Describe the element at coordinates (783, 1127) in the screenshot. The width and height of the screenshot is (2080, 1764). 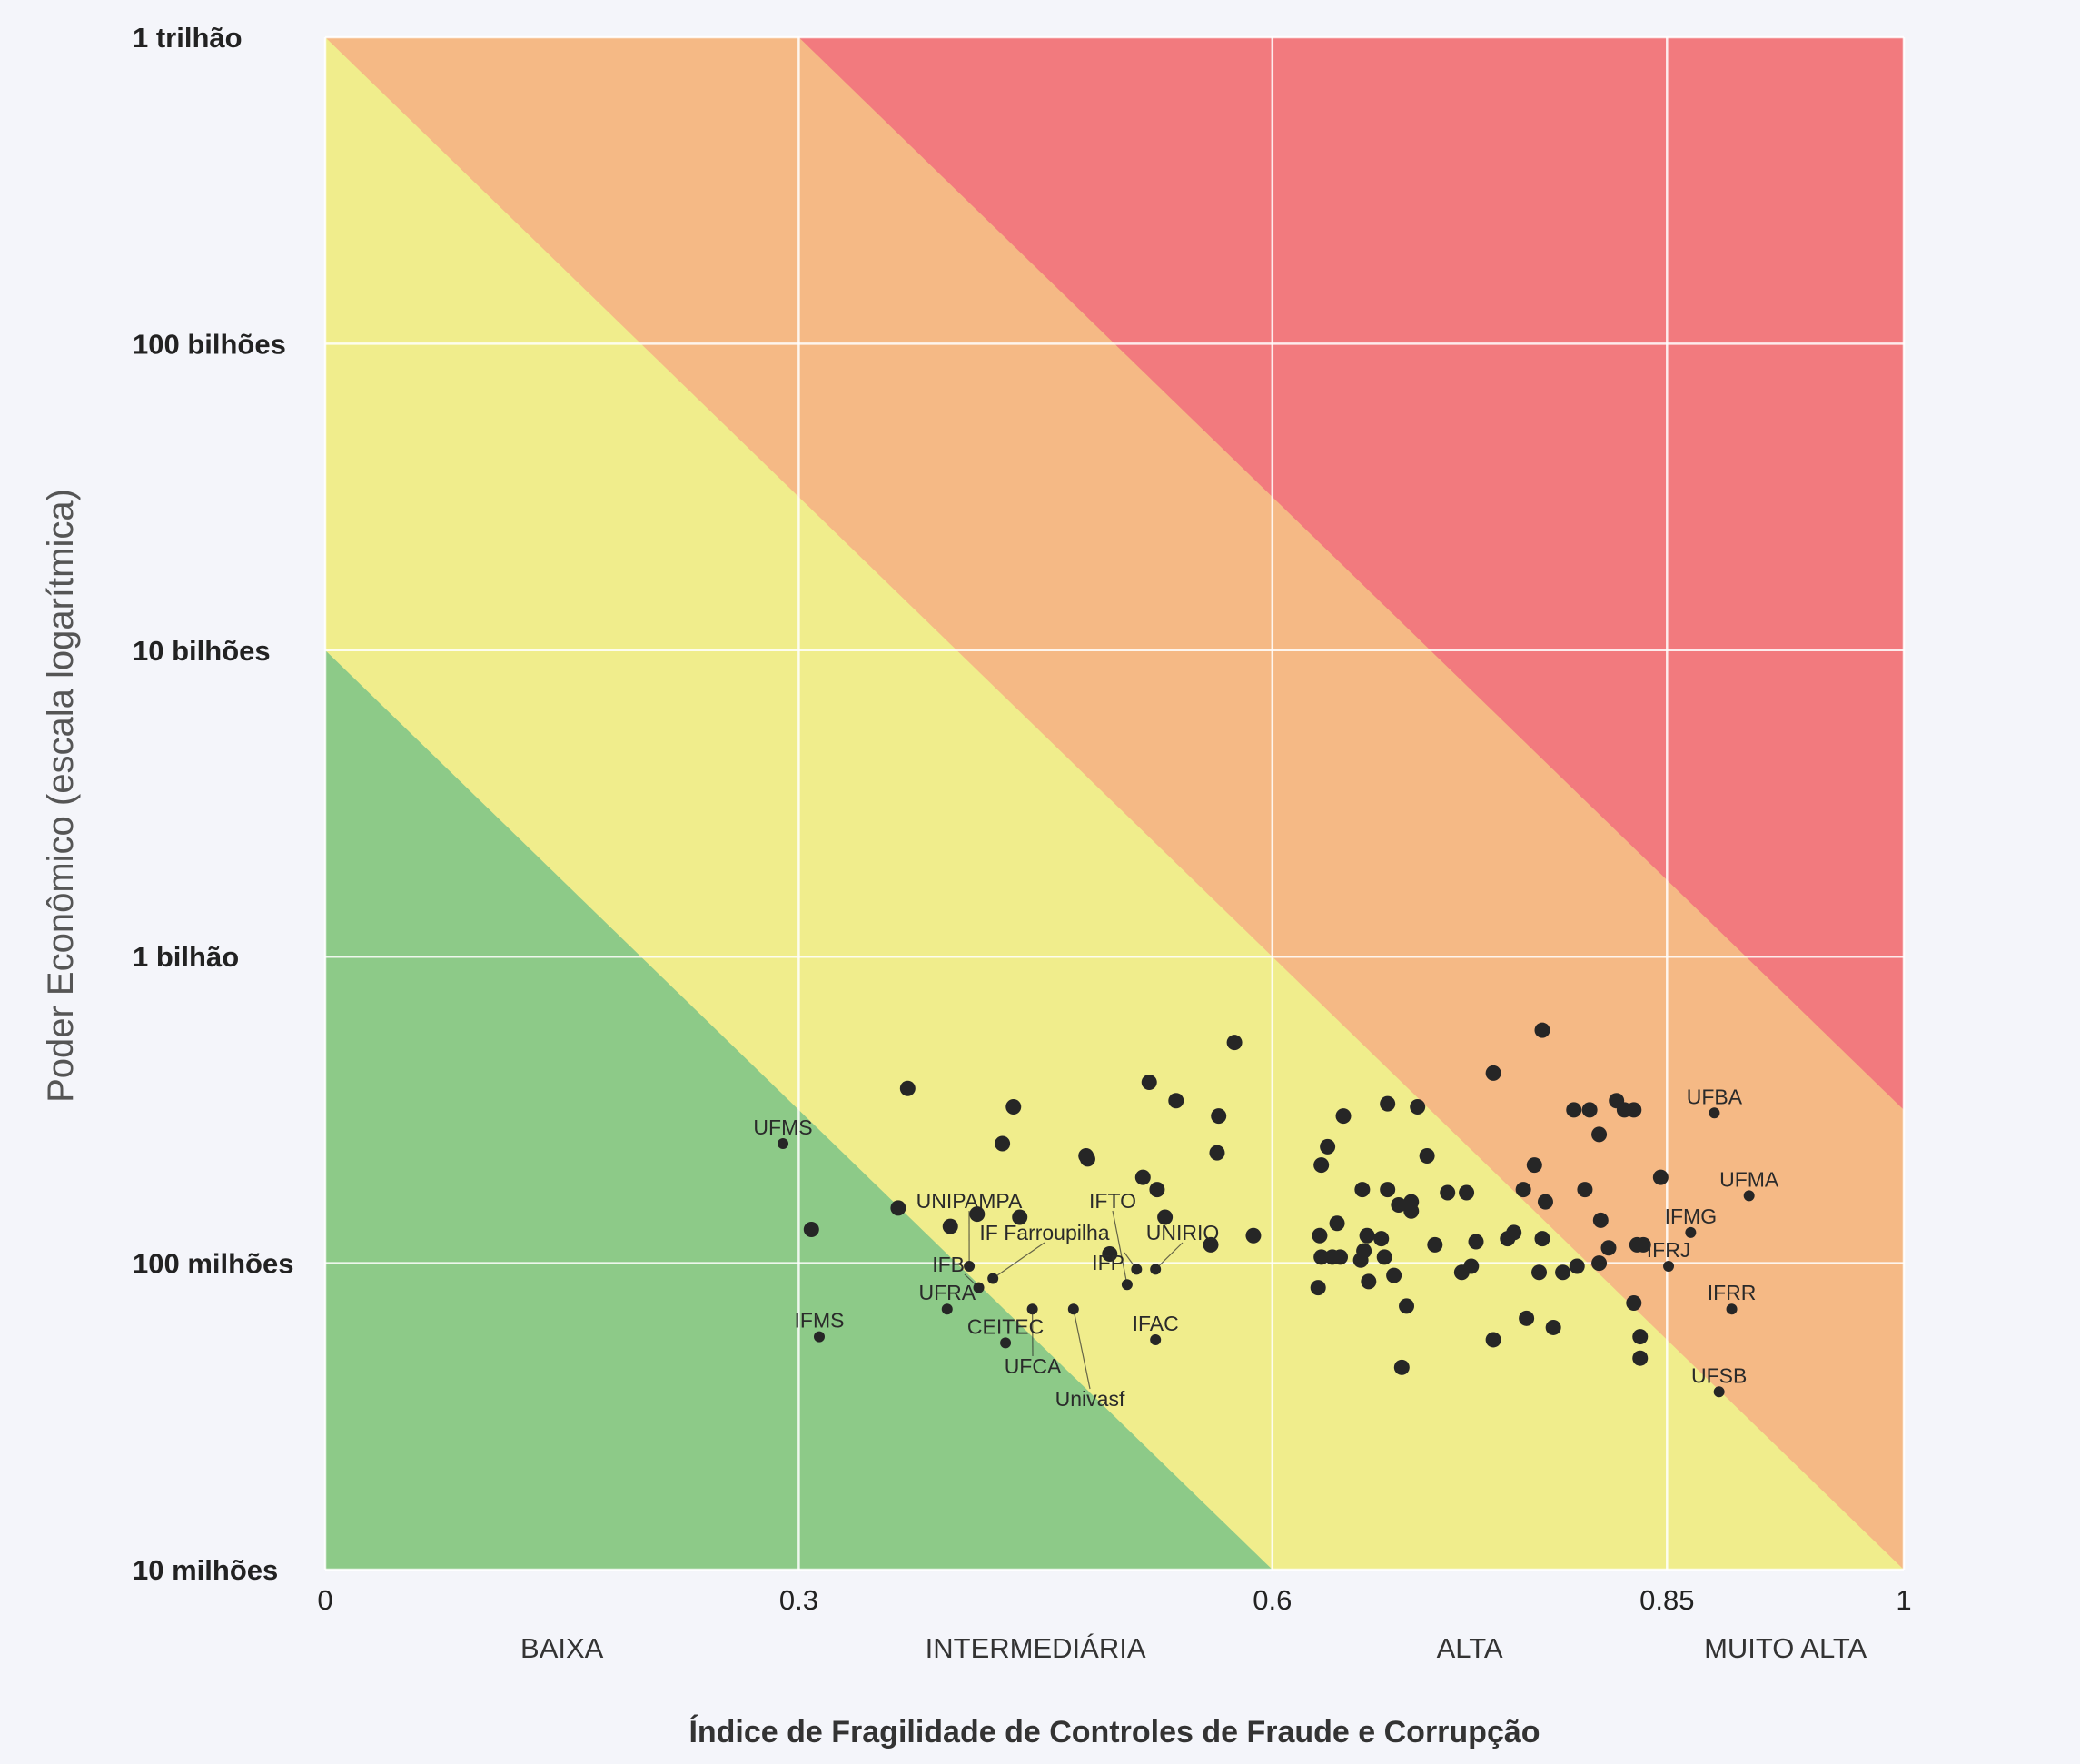
I see `point-label: UFMS` at that location.